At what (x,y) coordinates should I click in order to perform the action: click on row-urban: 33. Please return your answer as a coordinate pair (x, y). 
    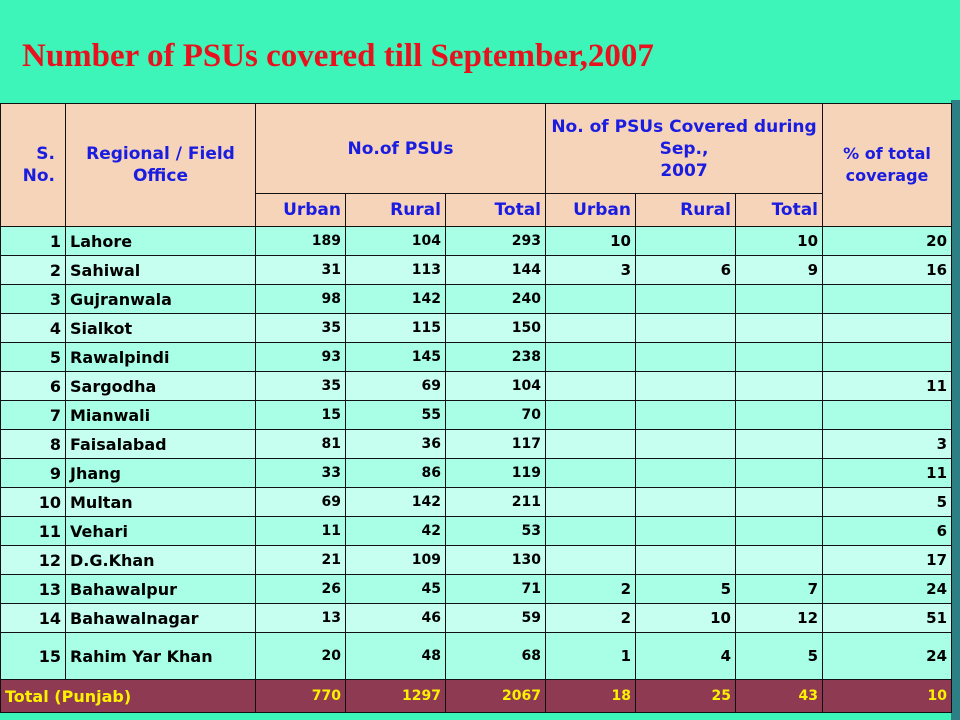
    Looking at the image, I should click on (300, 473).